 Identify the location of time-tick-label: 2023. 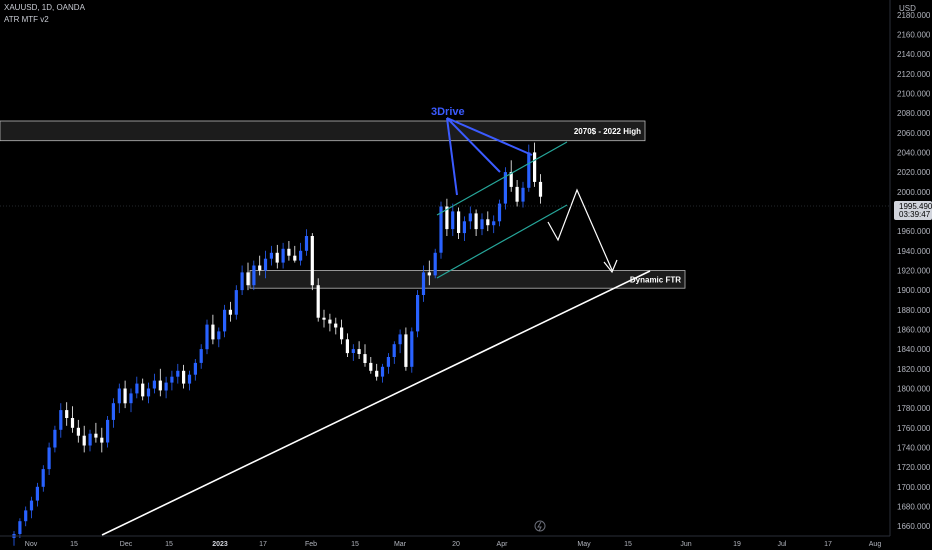
(220, 544).